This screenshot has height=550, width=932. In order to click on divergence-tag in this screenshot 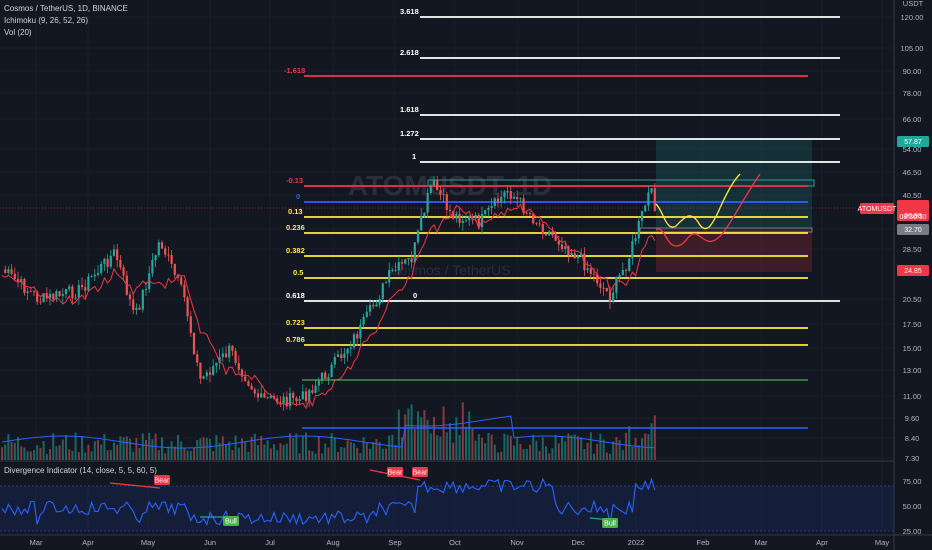, I will do `click(610, 523)`.